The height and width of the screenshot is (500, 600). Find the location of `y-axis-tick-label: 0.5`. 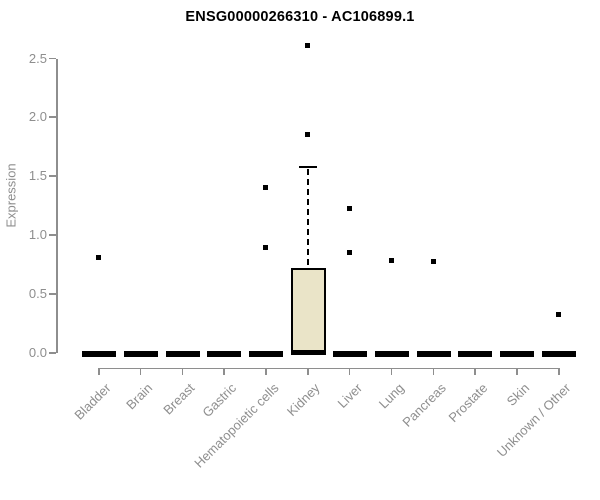

y-axis-tick-label: 0.5 is located at coordinates (37, 294).